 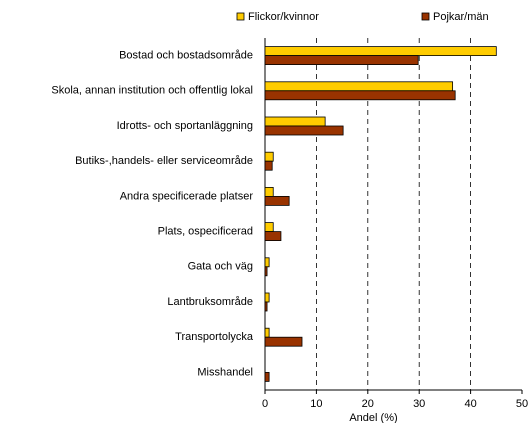 I want to click on y-tick-label: Bostad och bostadsområde, so click(x=186, y=56).